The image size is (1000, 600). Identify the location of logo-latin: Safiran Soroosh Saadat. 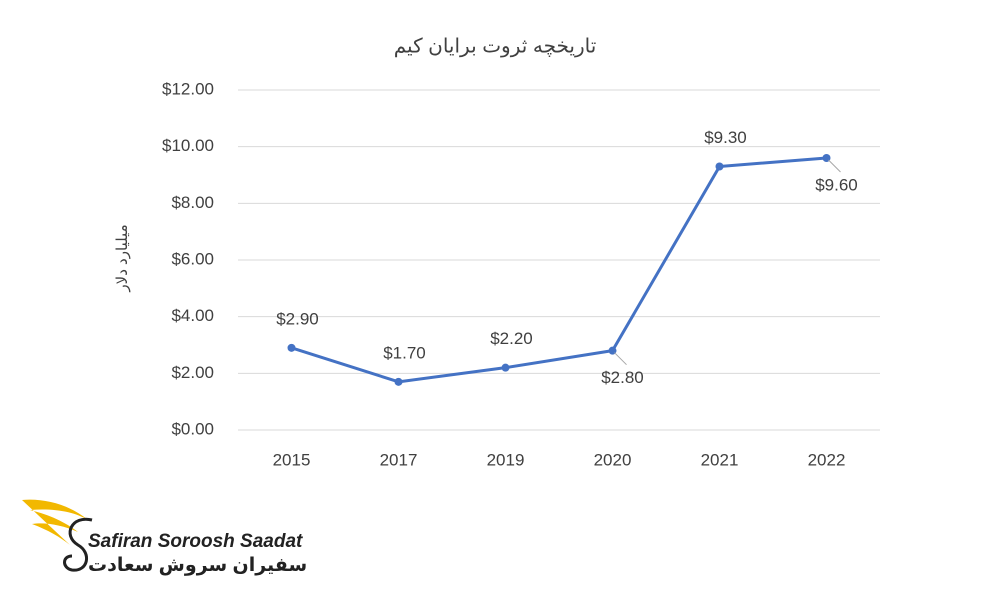
(195, 541).